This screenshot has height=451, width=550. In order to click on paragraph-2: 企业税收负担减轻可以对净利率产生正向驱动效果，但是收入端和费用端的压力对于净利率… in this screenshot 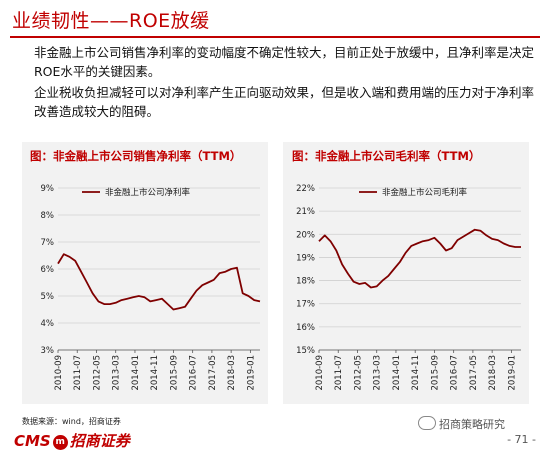, I will do `click(284, 102)`.